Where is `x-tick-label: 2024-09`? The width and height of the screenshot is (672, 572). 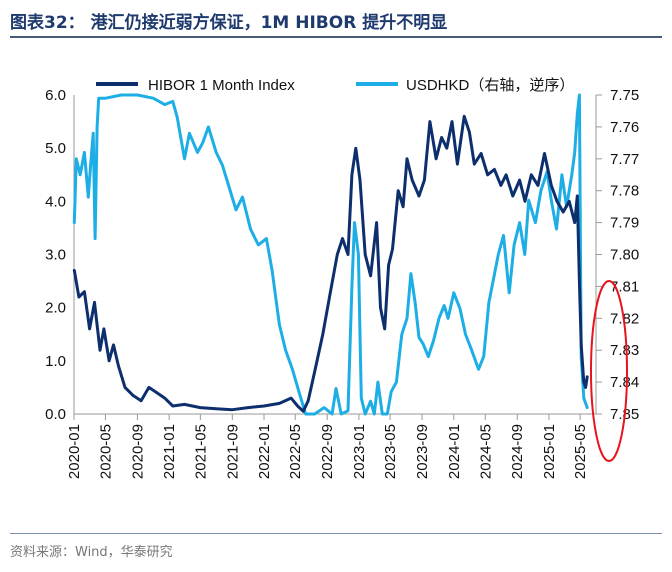
x-tick-label: 2024-09 is located at coordinates (517, 451).